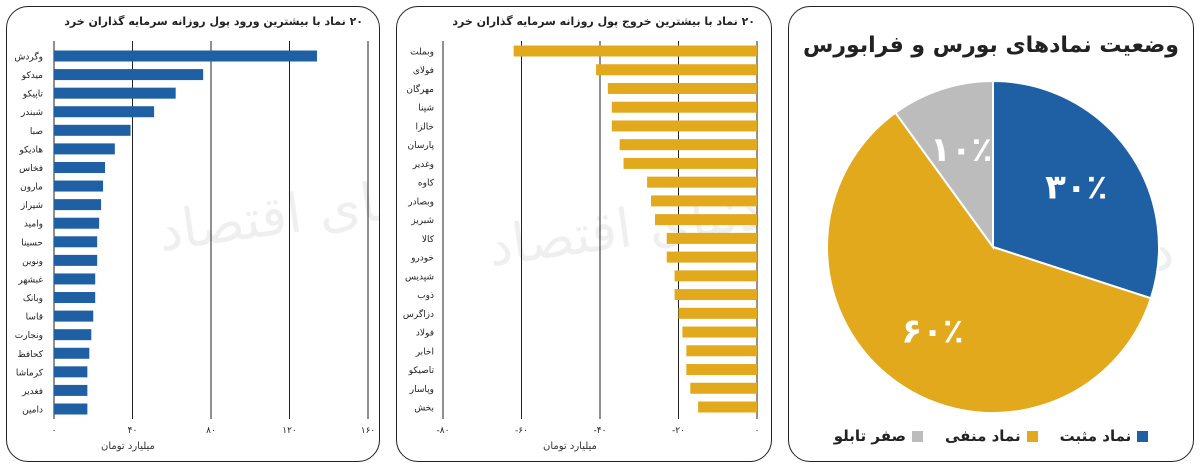 The width and height of the screenshot is (1200, 470). What do you see at coordinates (961, 150) in the screenshot?
I see `pie-value-label: ۱۰٪` at bounding box center [961, 150].